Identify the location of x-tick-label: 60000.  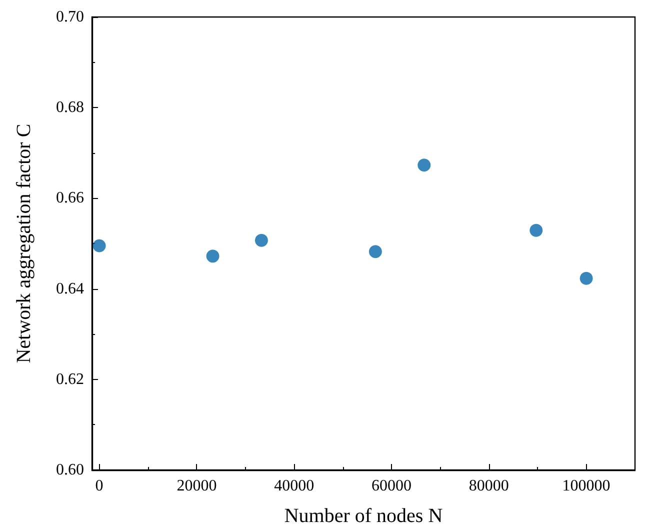
(392, 486).